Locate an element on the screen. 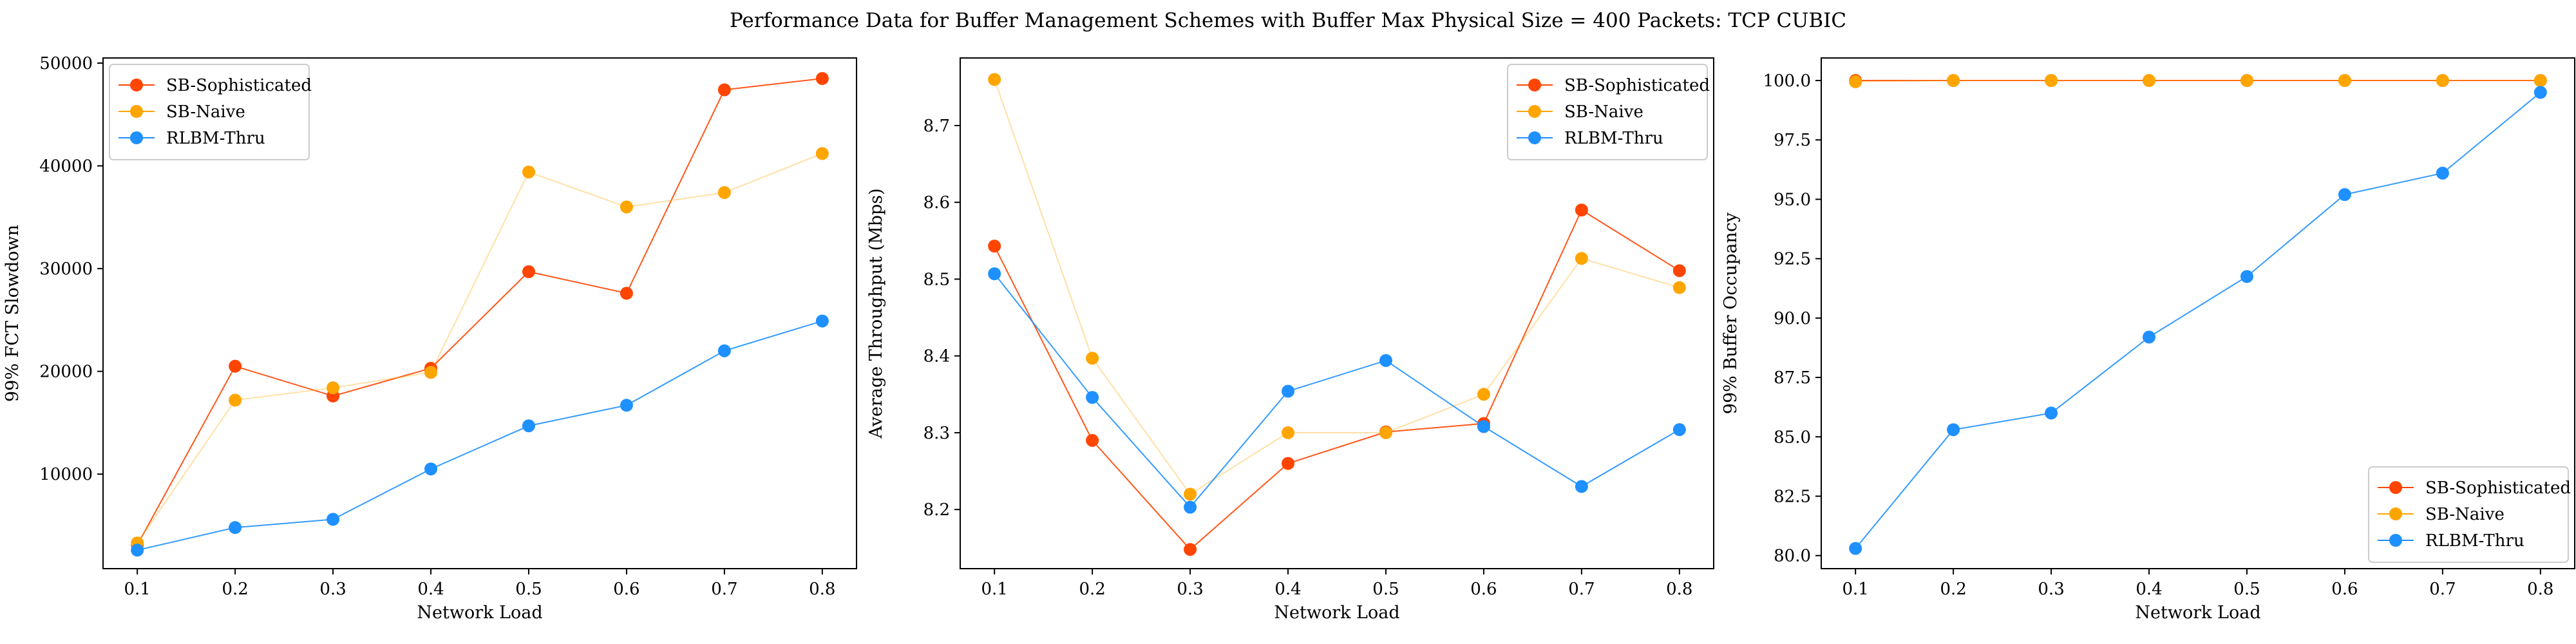 This screenshot has height=644, width=2576. x-tick-label: 0.2 is located at coordinates (1092, 589).